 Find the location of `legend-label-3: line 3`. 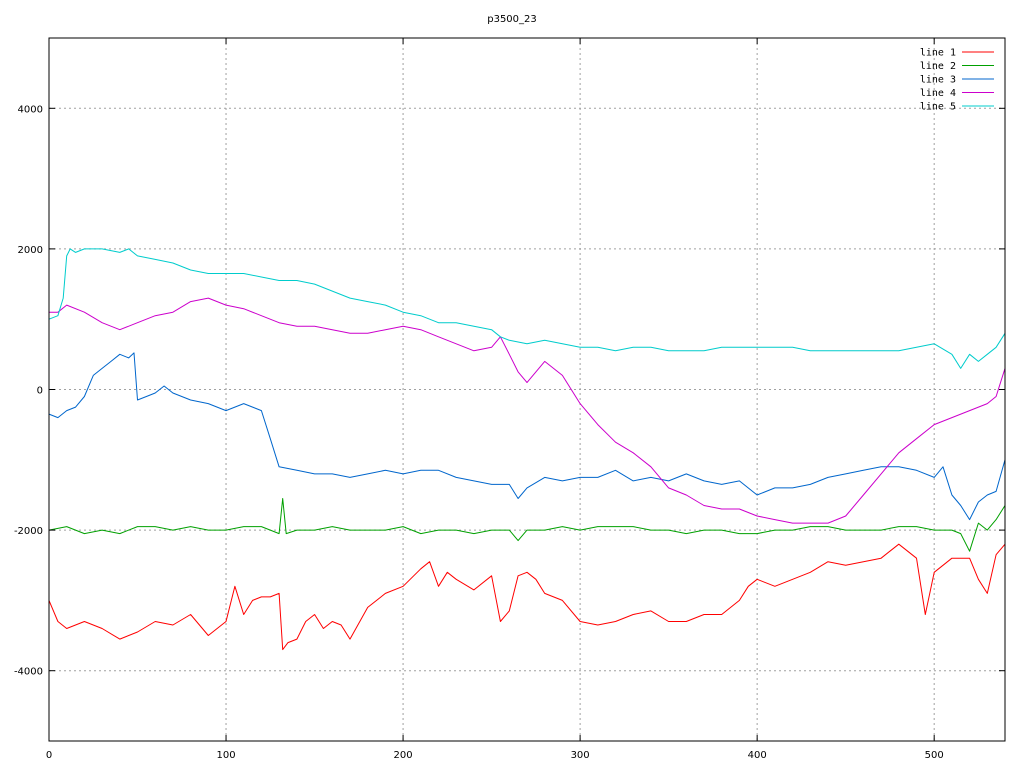

legend-label-3: line 3 is located at coordinates (938, 80).